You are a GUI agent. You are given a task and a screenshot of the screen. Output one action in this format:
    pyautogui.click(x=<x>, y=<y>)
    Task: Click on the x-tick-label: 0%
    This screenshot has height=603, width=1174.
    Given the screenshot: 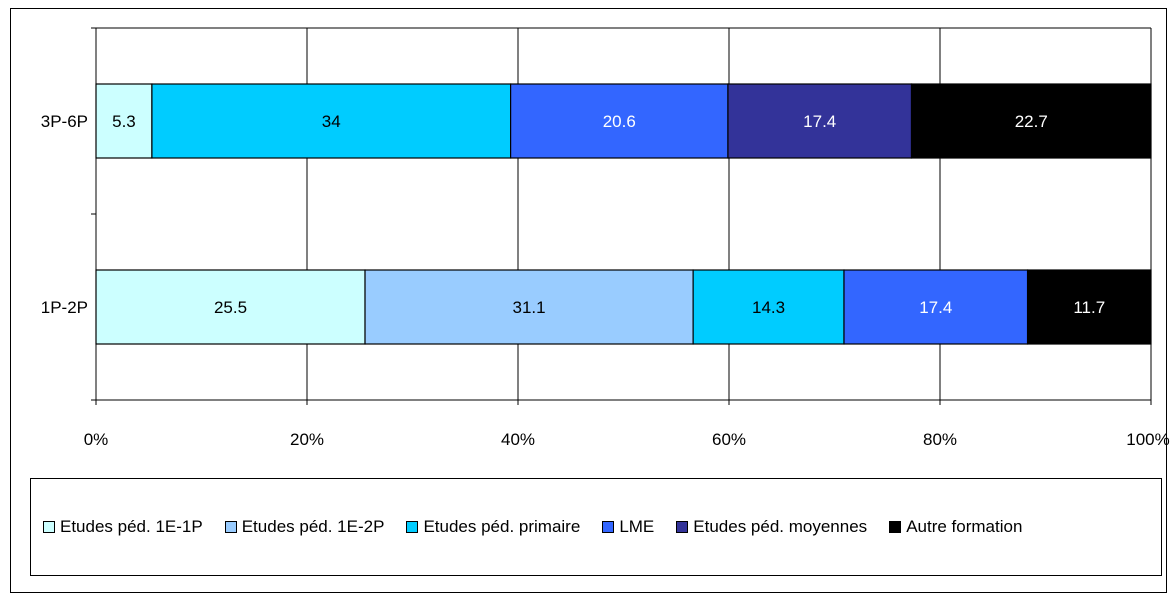 What is the action you would take?
    pyautogui.click(x=96, y=439)
    